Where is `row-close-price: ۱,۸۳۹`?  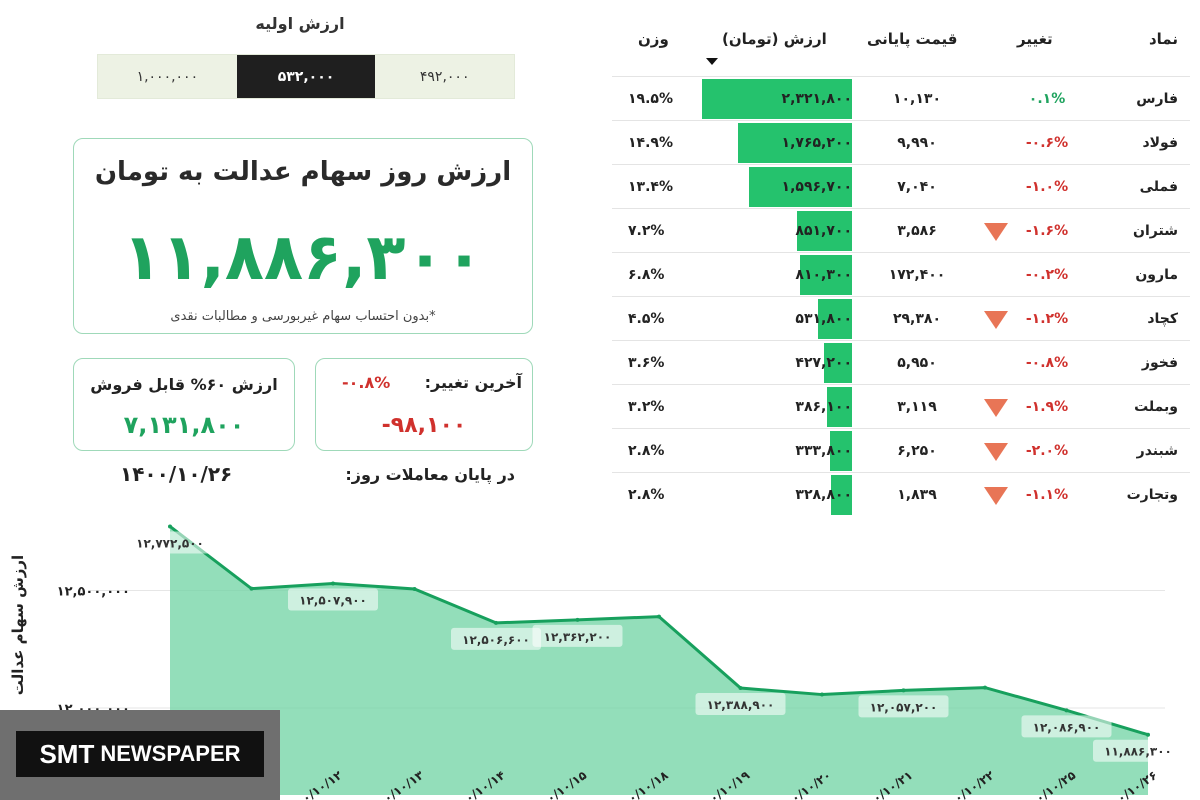 row-close-price: ۱,۸۳۹ is located at coordinates (917, 495).